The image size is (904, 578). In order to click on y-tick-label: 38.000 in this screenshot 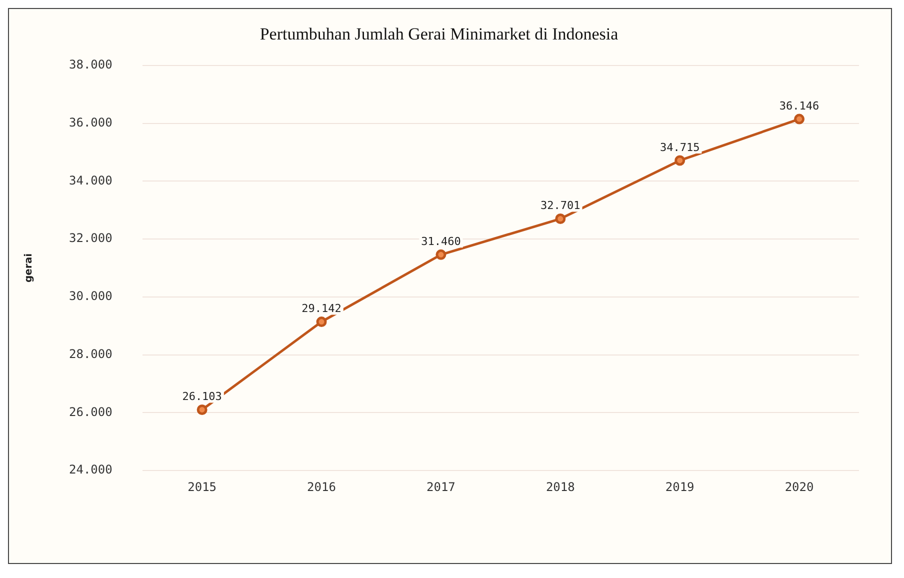, I will do `click(90, 65)`.